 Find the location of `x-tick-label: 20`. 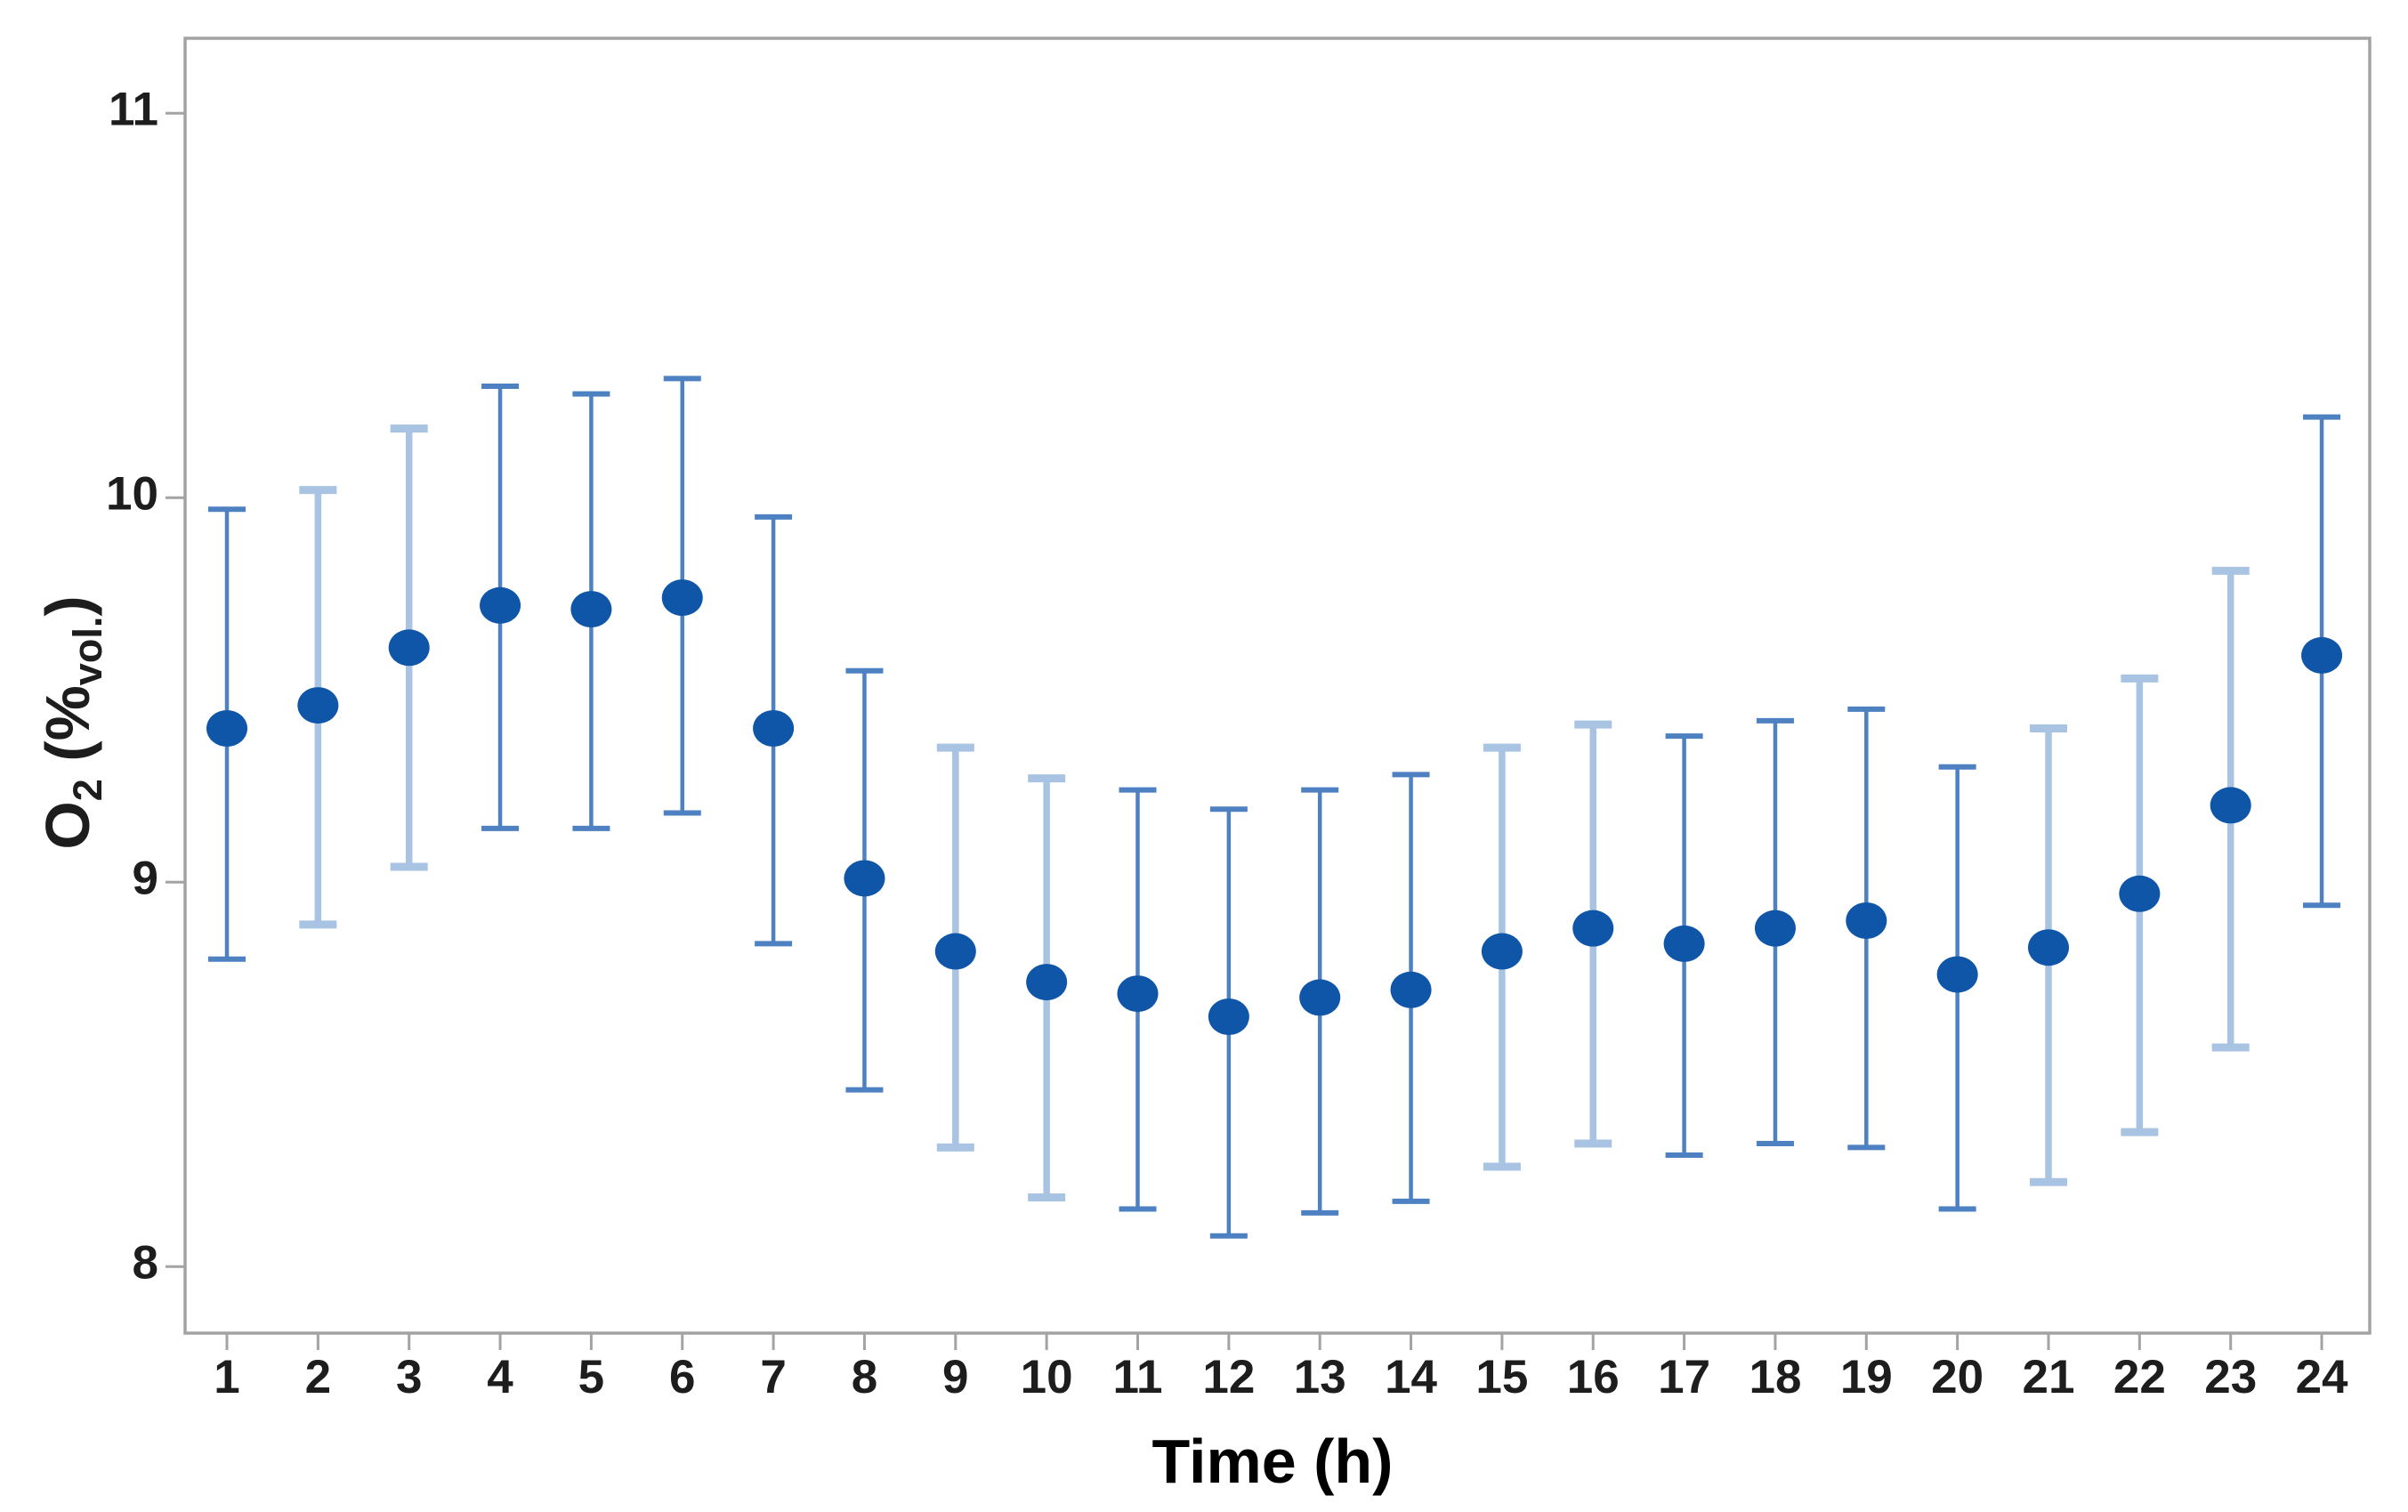

x-tick-label: 20 is located at coordinates (1957, 1377).